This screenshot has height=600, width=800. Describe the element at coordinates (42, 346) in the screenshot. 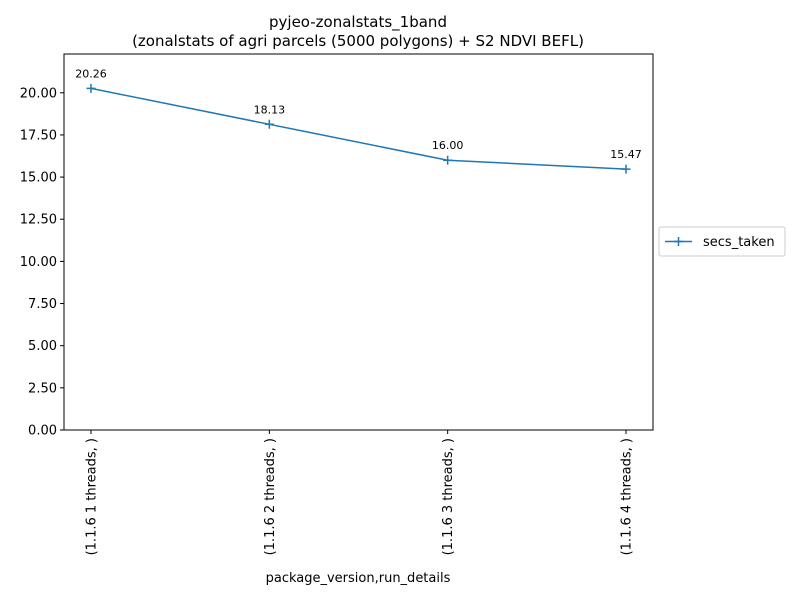

I see `y-tick-label: 5.00` at that location.